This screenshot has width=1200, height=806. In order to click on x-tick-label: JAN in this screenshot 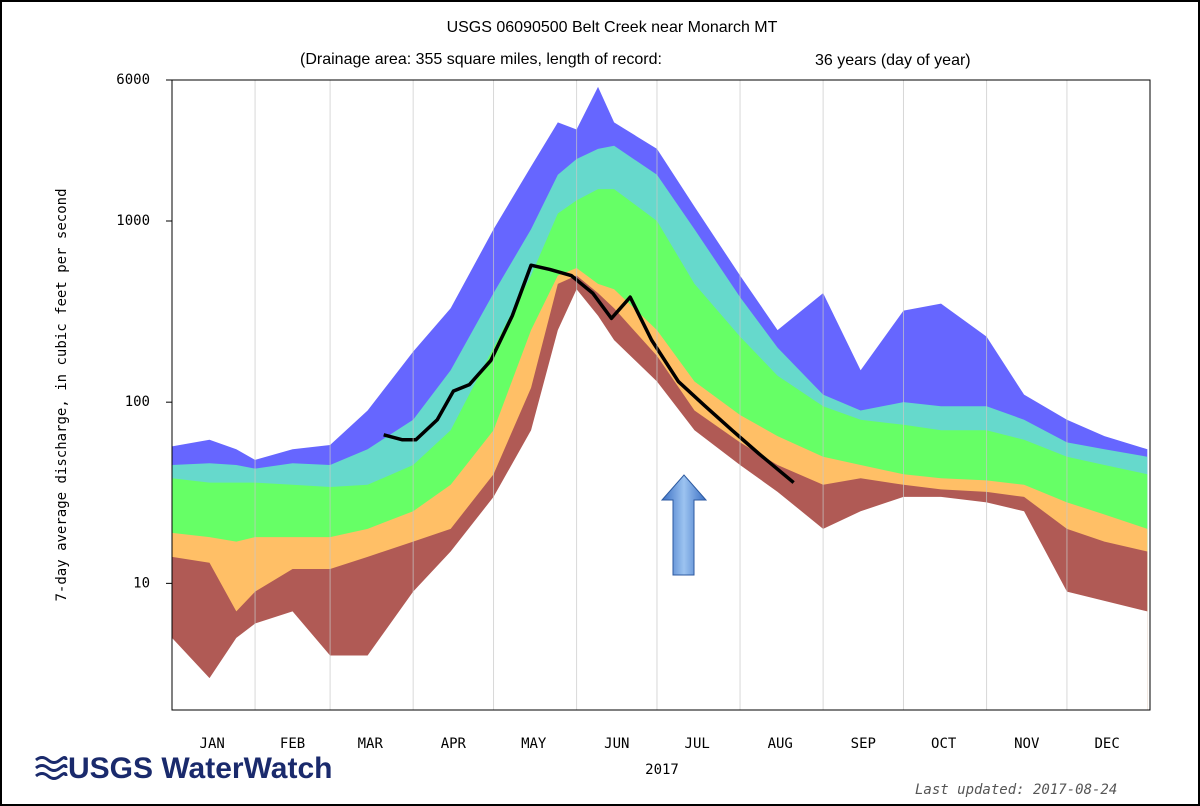, I will do `click(212, 744)`.